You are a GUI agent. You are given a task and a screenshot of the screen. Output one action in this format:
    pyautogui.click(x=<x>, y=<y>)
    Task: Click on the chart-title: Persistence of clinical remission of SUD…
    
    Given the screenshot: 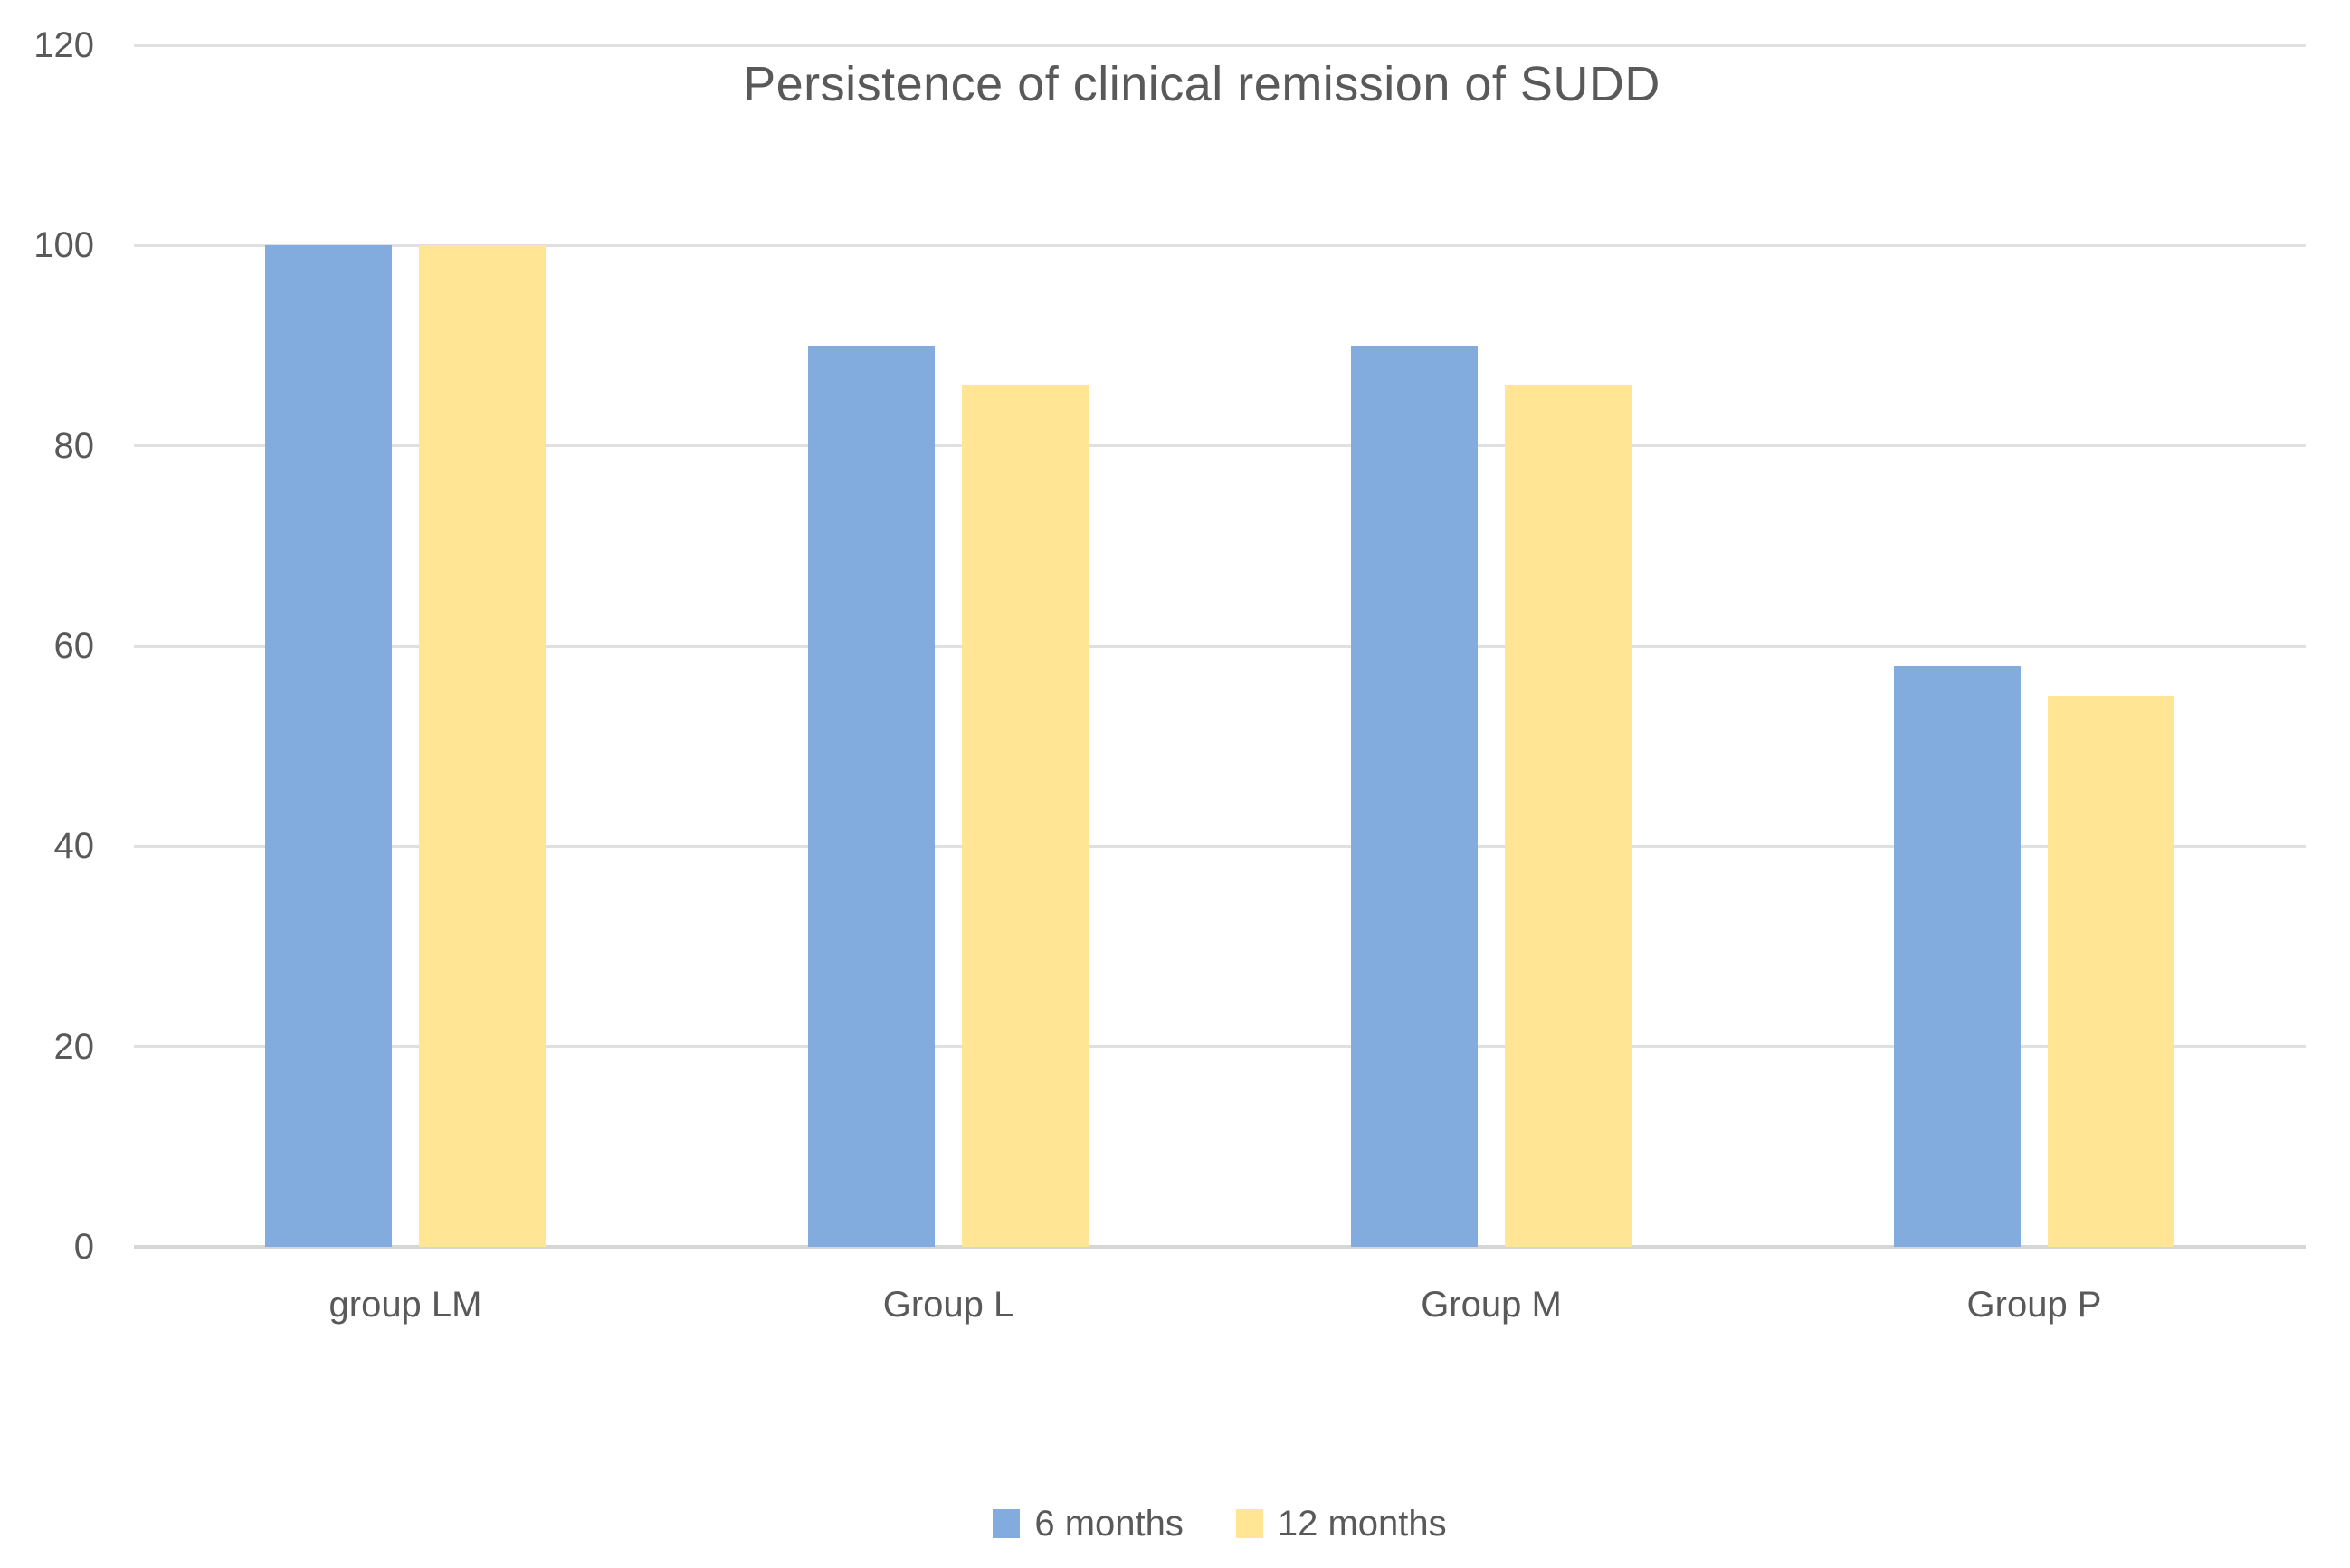 What is the action you would take?
    pyautogui.click(x=1201, y=84)
    